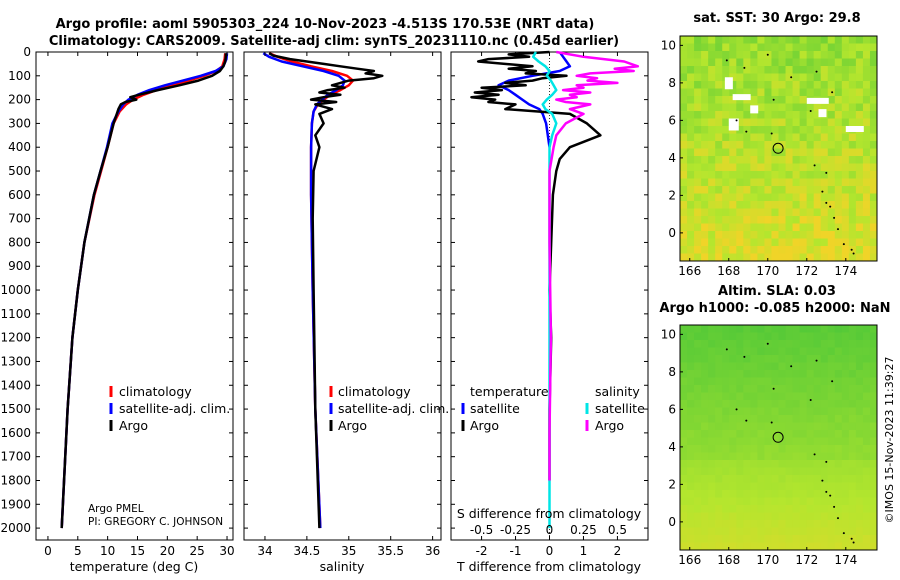  I want to click on depth-tick-label: 500, so click(19, 171).